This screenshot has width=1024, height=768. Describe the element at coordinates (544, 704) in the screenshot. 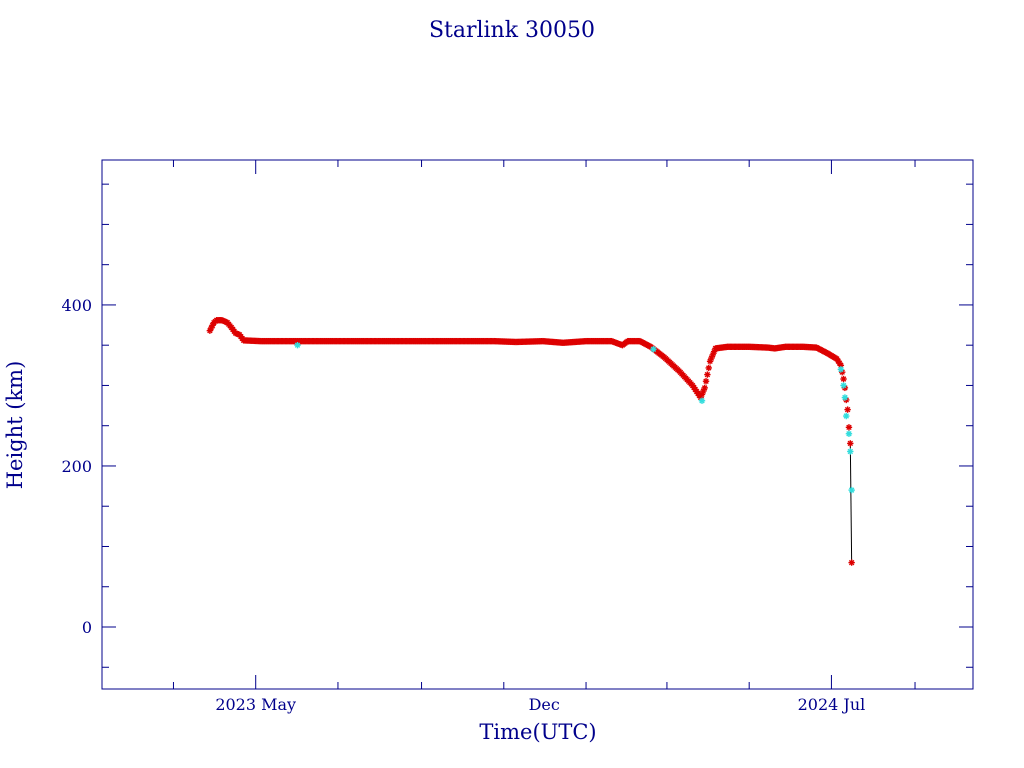

I see `x-tick-label: Dec` at that location.